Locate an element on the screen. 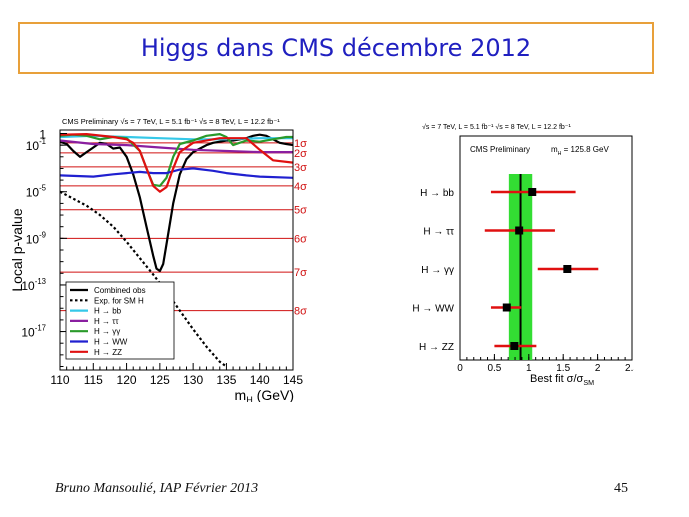  y-tick-label-1: 1 is located at coordinates (42, 134).